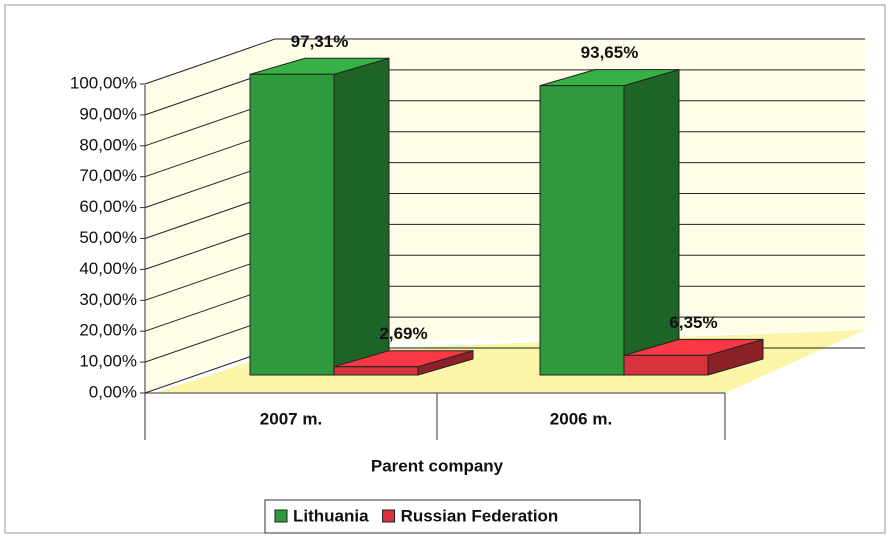 The height and width of the screenshot is (537, 892). Describe the element at coordinates (108, 113) in the screenshot. I see `y-tick-label: 90,00%` at that location.